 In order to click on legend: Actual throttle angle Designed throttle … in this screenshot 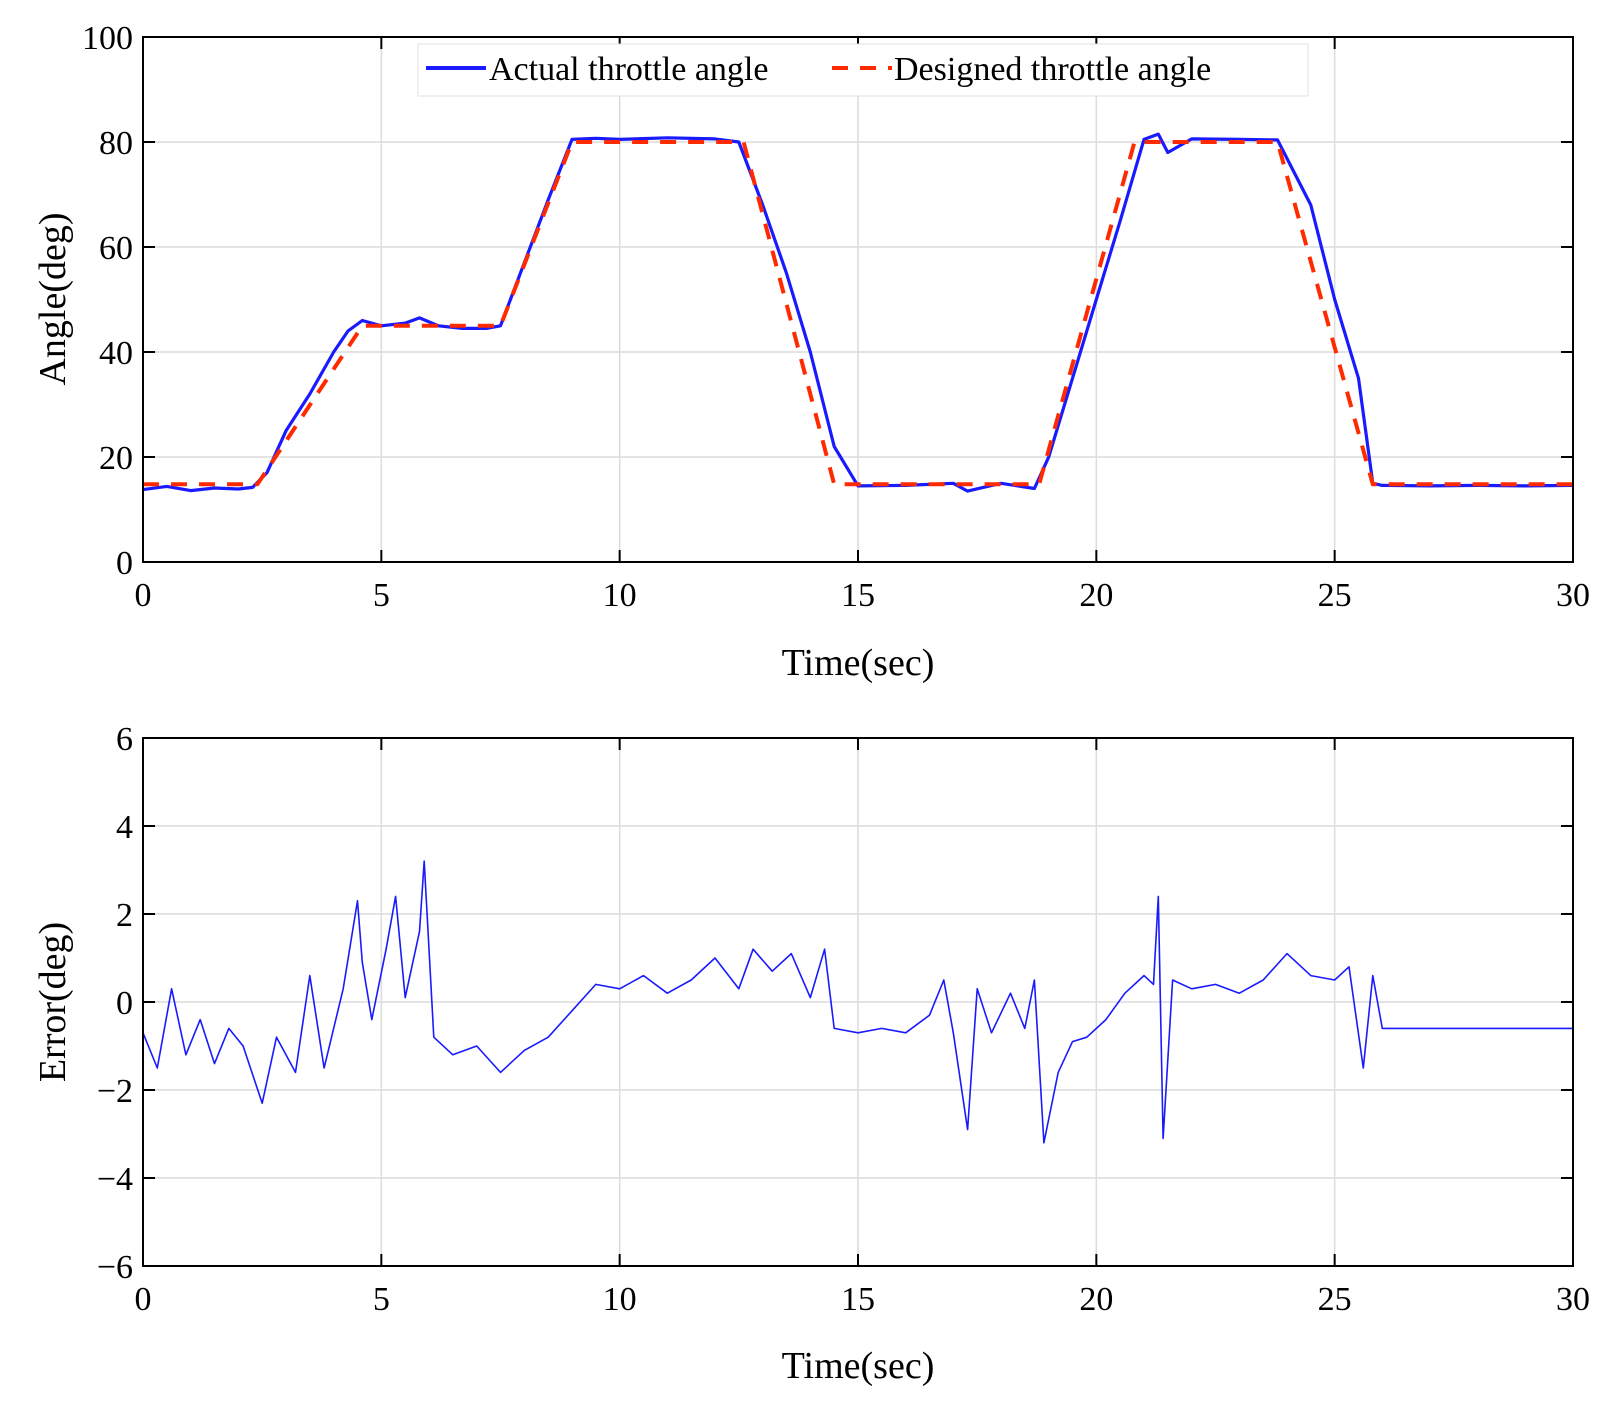, I will do `click(863, 70)`.